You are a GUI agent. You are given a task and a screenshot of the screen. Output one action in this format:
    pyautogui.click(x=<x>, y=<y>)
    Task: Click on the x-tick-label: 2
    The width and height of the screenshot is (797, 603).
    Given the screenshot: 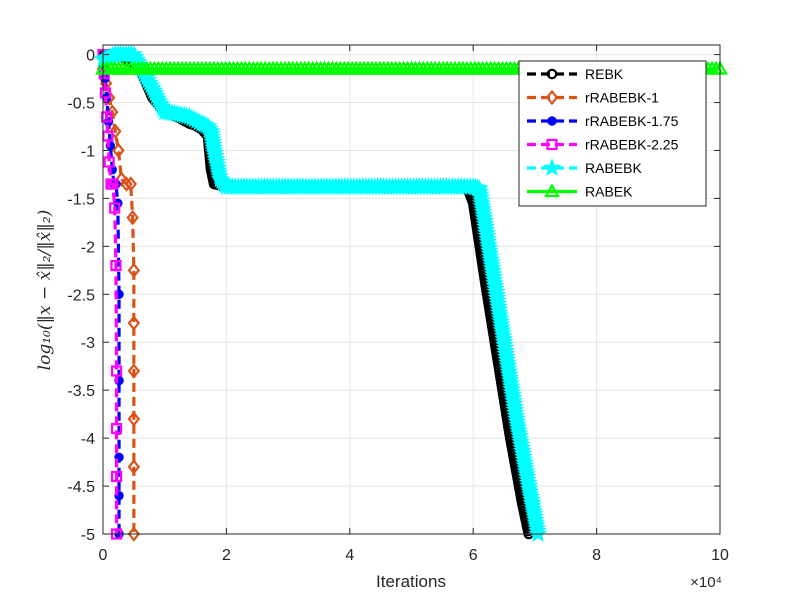 What is the action you would take?
    pyautogui.click(x=226, y=555)
    